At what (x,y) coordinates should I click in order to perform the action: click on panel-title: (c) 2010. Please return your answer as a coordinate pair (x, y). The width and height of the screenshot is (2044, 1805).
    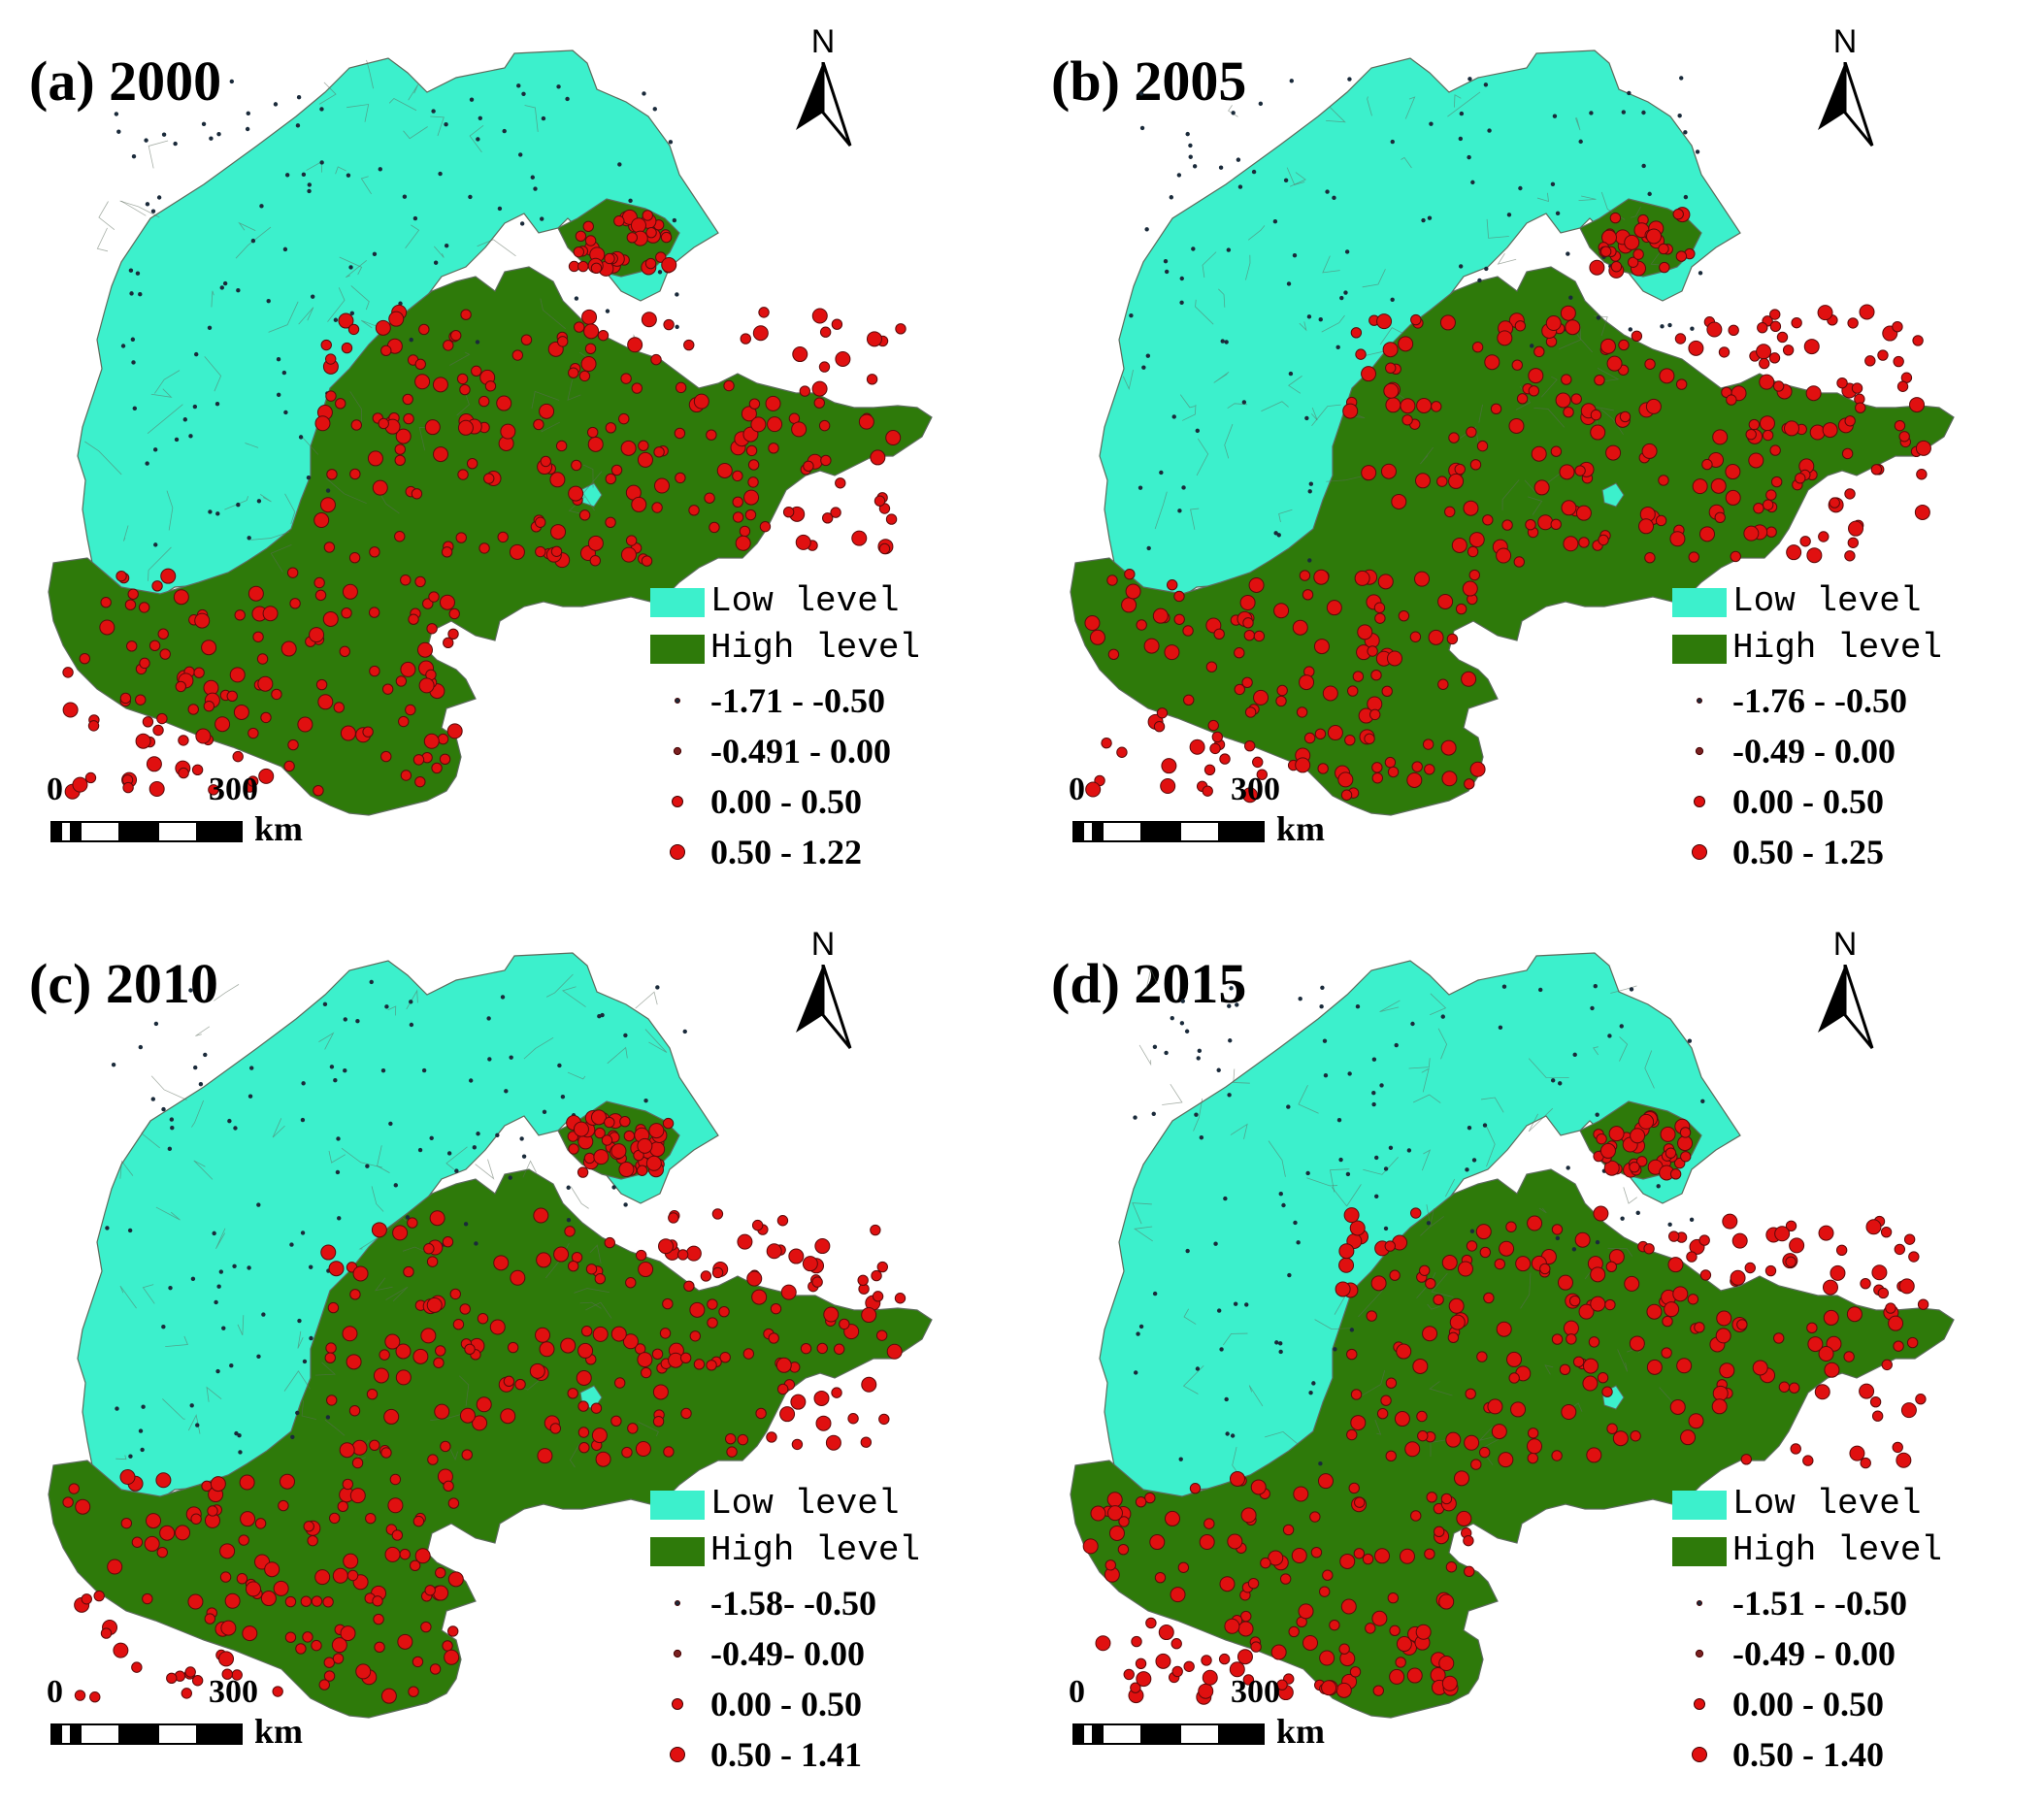
    Looking at the image, I should click on (123, 983).